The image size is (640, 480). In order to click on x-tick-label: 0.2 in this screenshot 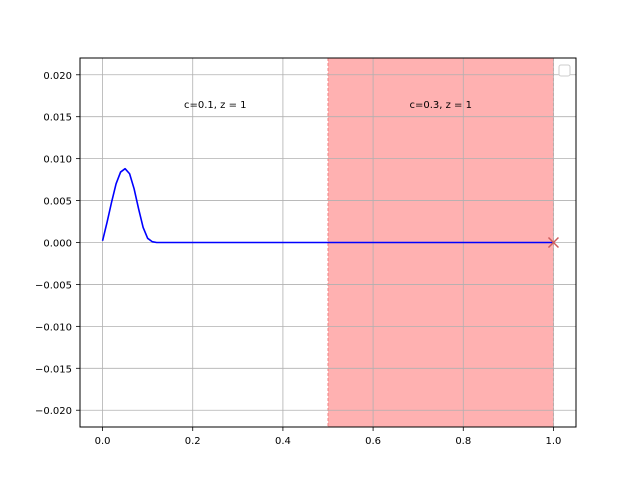, I will do `click(193, 441)`.